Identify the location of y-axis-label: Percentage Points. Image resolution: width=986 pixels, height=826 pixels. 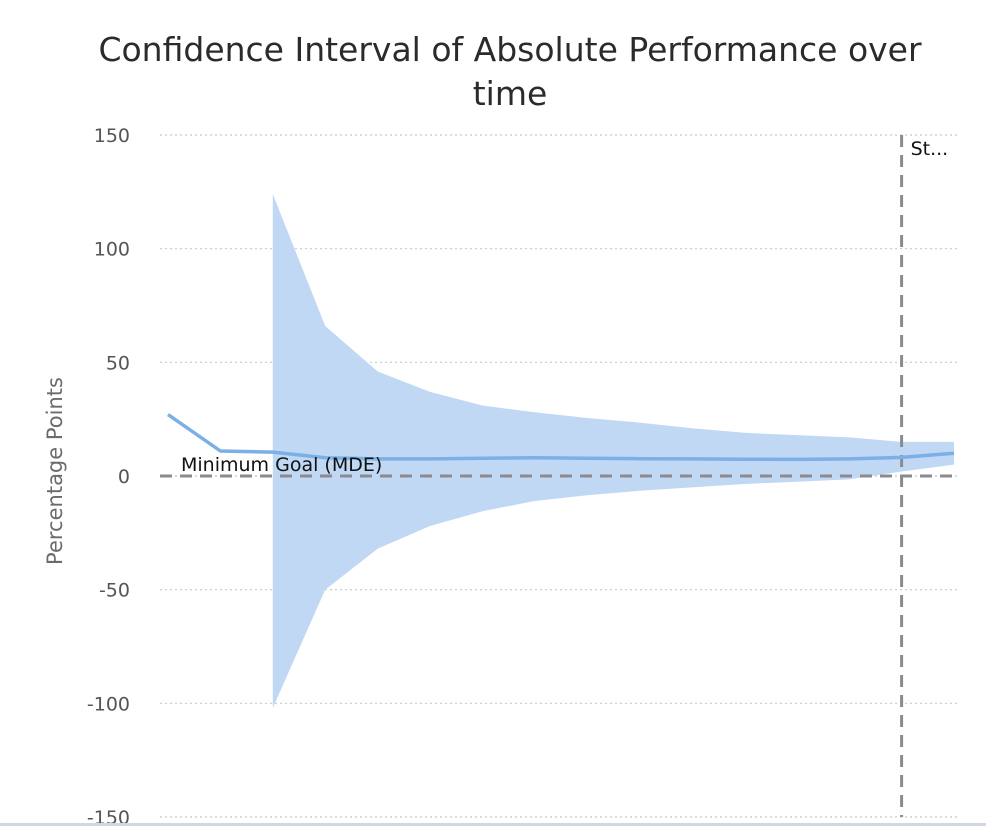
(55, 471).